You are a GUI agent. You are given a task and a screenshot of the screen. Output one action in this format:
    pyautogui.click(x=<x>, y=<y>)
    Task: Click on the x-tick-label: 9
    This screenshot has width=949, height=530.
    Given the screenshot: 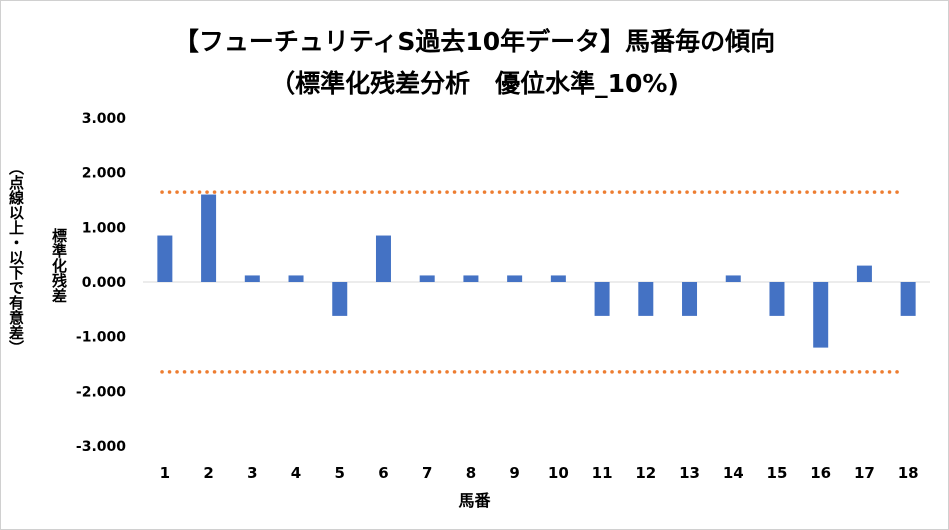 What is the action you would take?
    pyautogui.click(x=514, y=473)
    